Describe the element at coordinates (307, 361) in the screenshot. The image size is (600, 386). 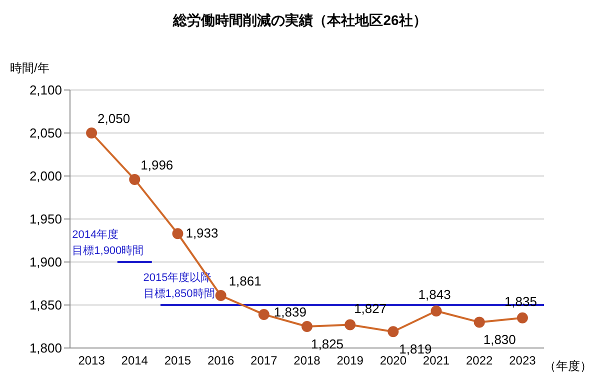
I see `x-tick-label: 2018` at that location.